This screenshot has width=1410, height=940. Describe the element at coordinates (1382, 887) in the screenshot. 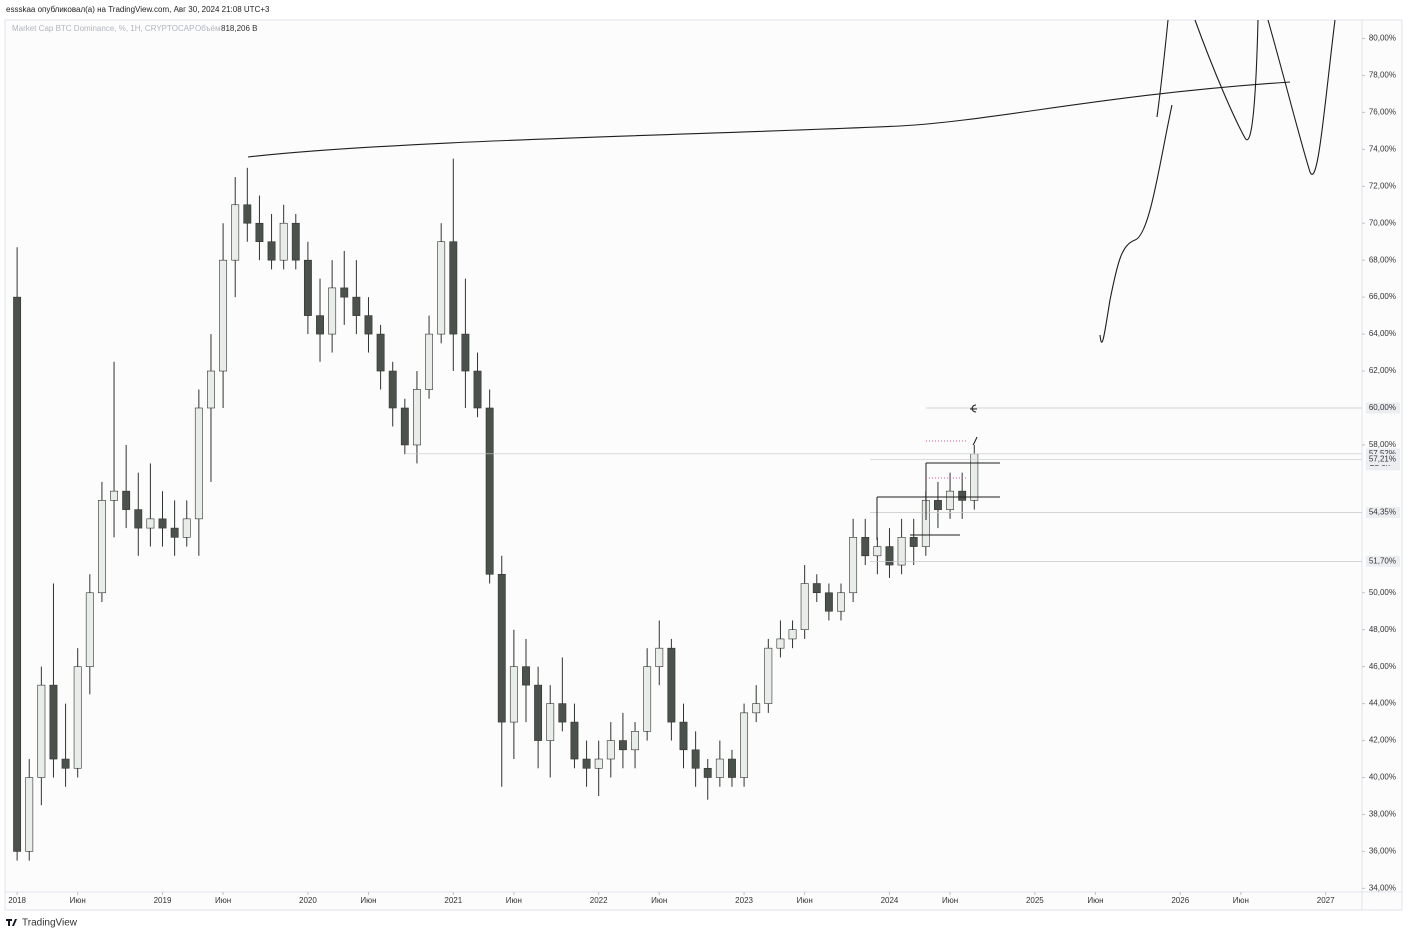

I see `y-tick-label: 34,00%` at that location.